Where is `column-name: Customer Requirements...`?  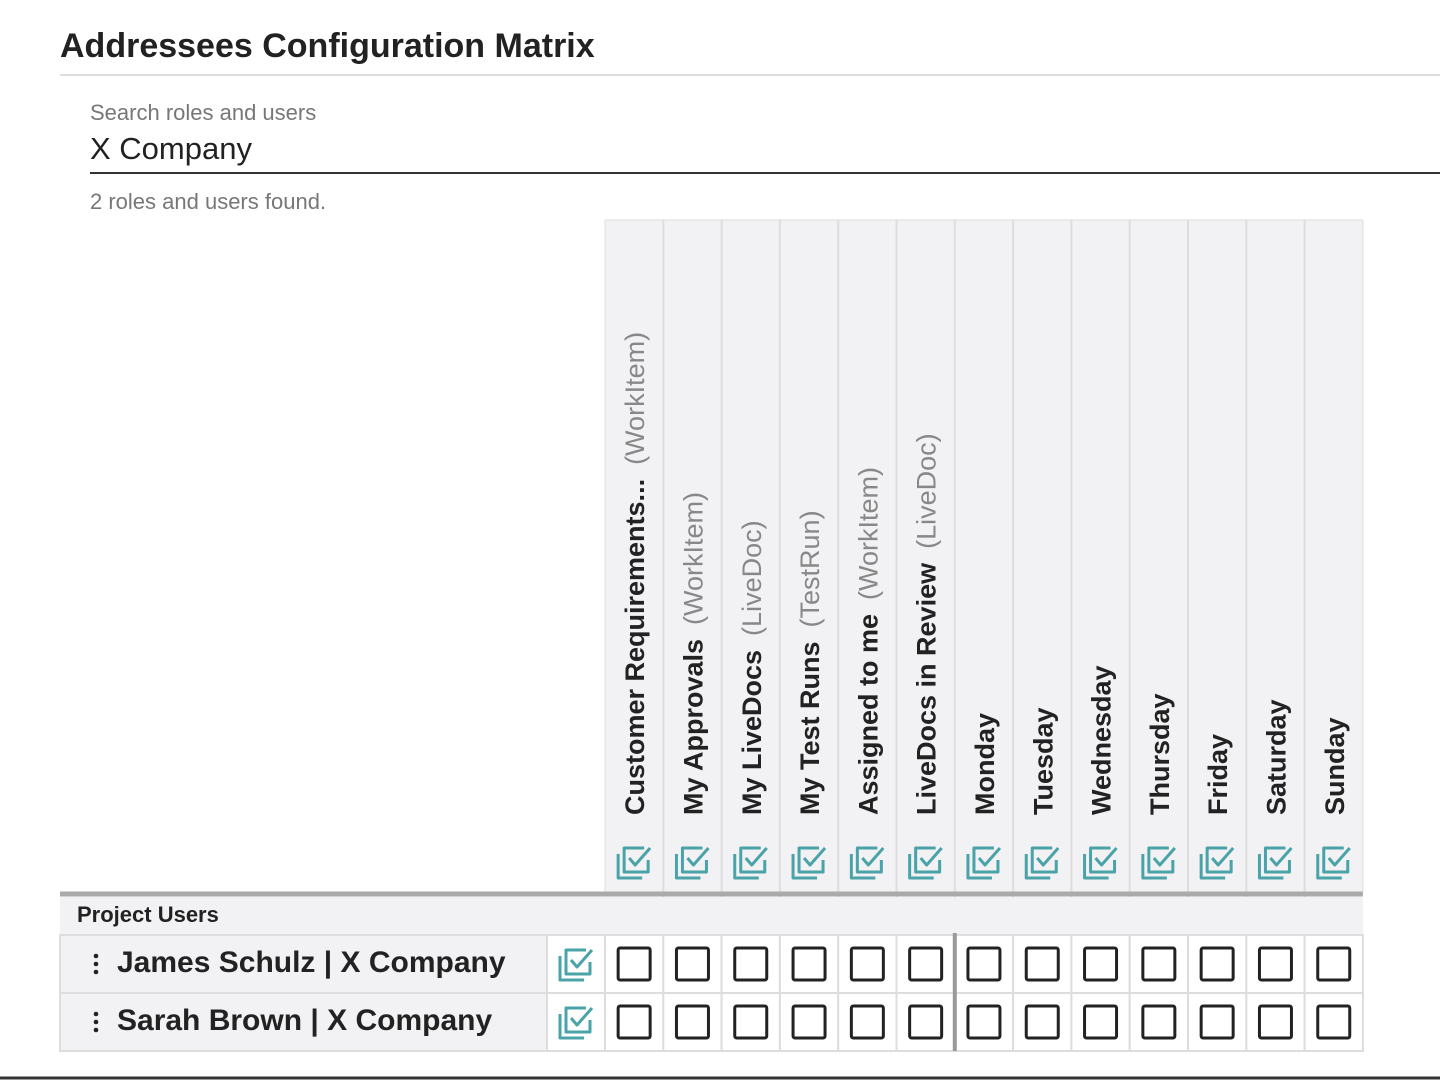 column-name: Customer Requirements... is located at coordinates (635, 647).